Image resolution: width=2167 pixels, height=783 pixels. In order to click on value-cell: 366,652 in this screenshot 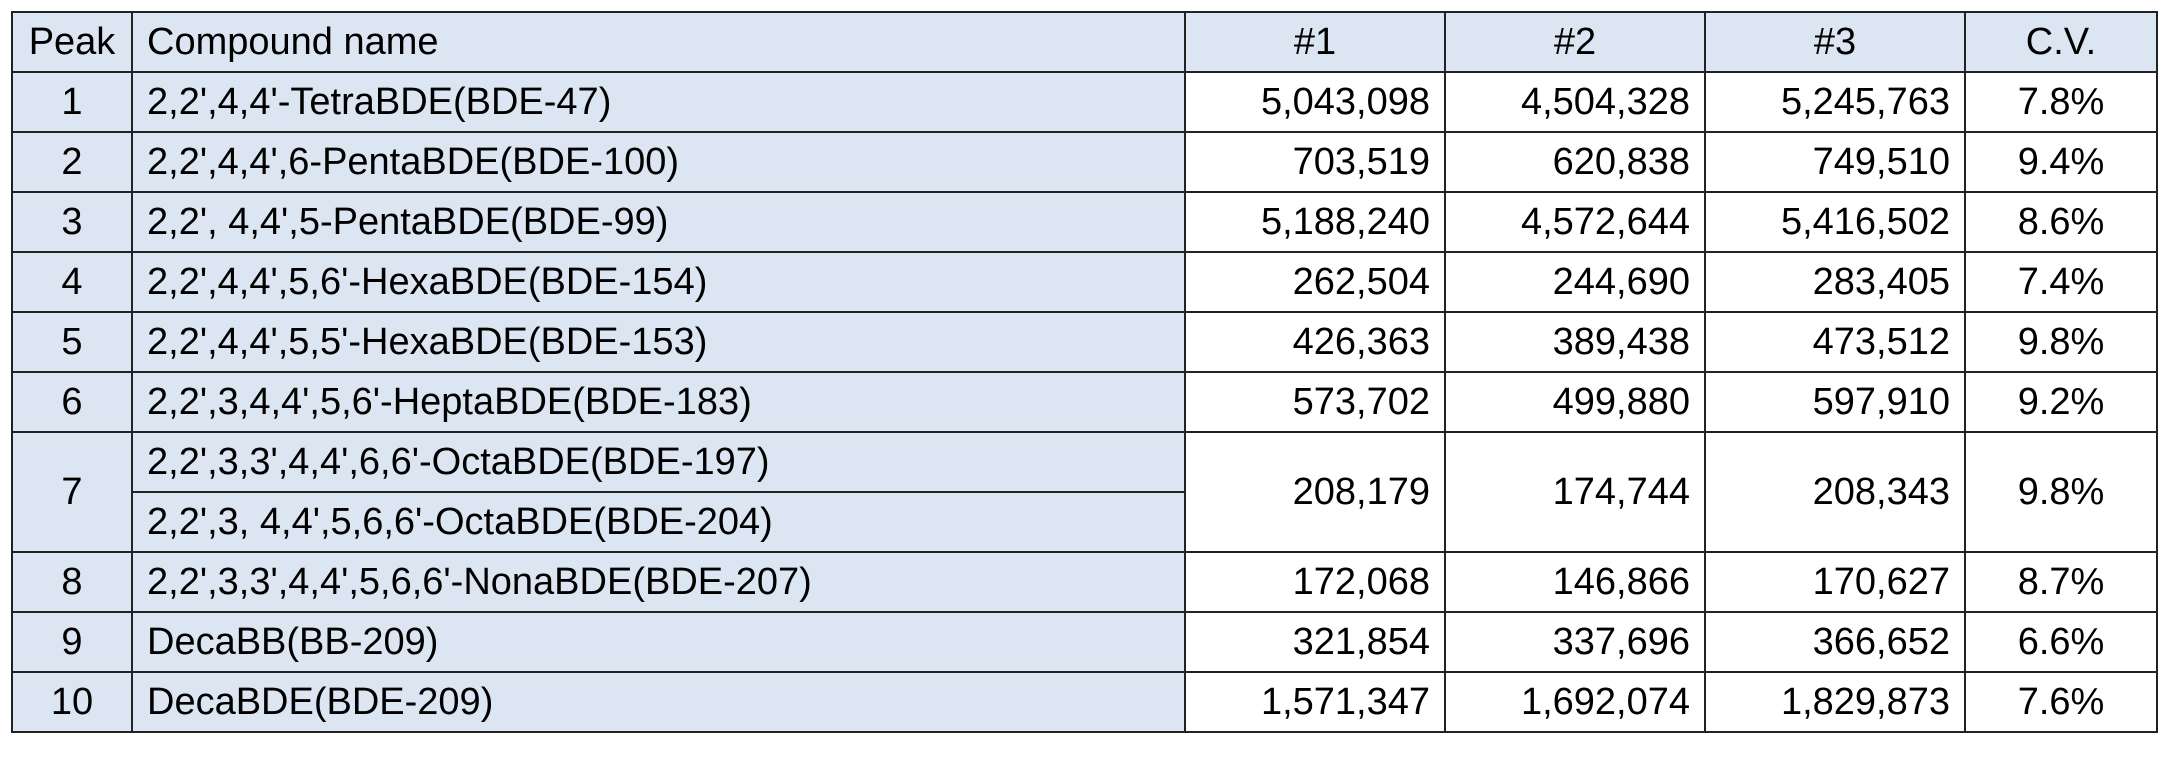, I will do `click(1835, 642)`.